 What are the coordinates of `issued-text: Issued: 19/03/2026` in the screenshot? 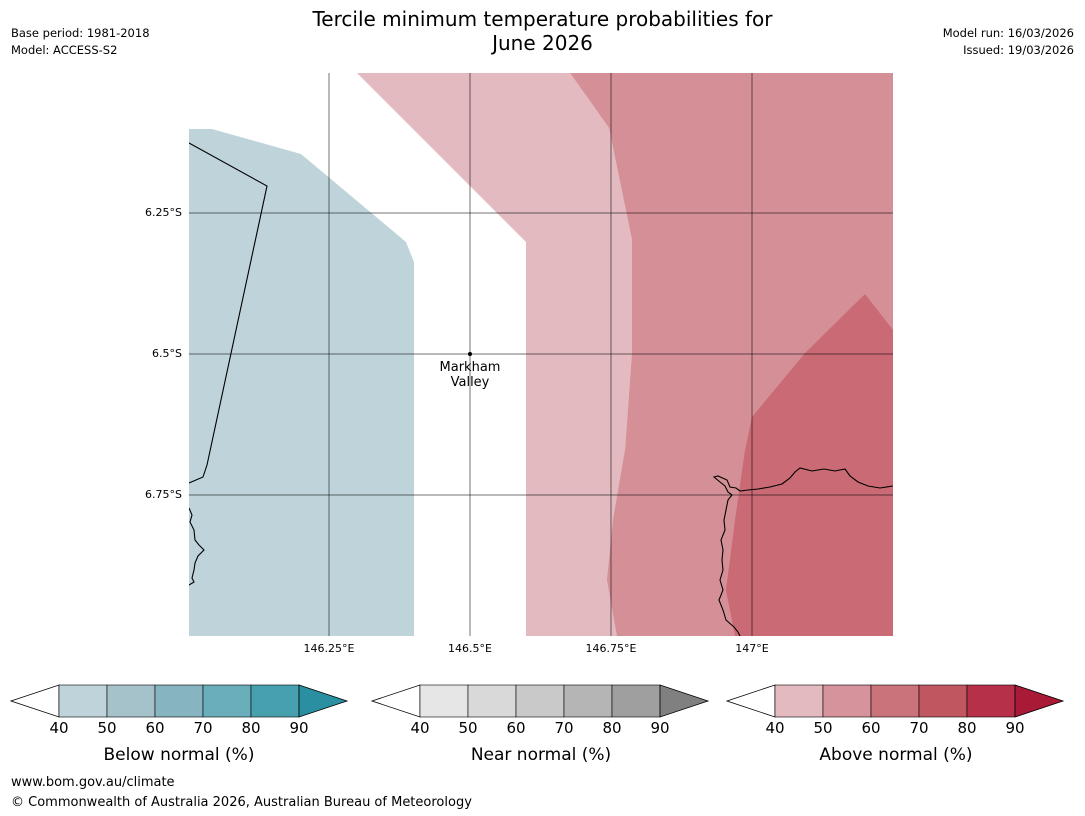 It's located at (1018, 50).